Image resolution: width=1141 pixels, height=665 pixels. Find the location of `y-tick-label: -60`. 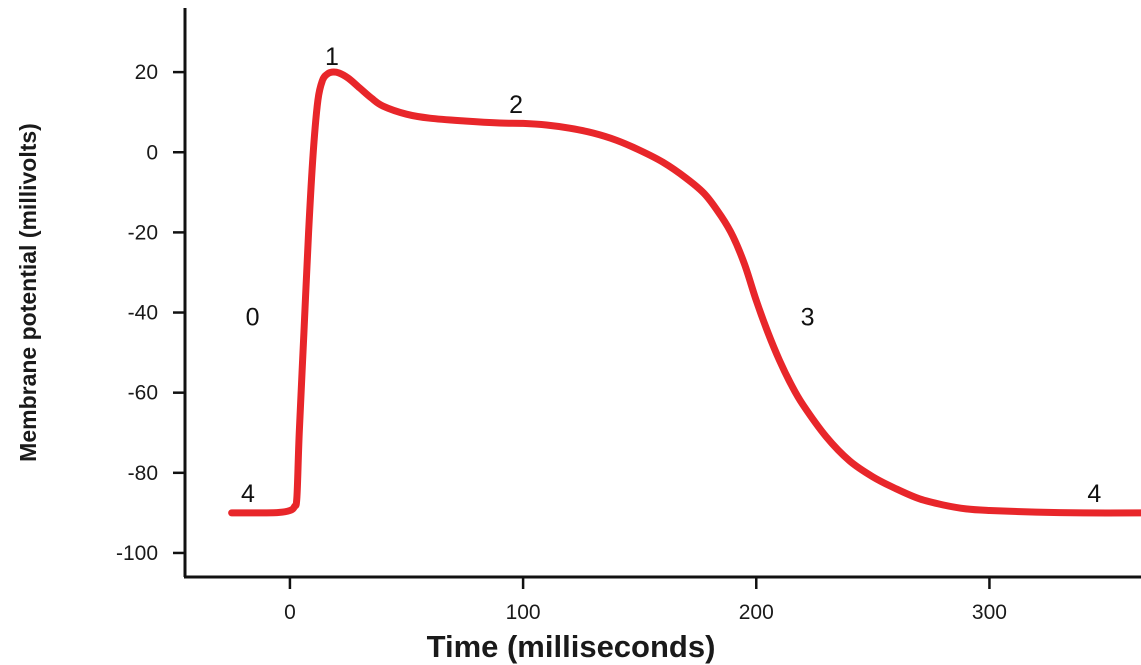

y-tick-label: -60 is located at coordinates (143, 393).